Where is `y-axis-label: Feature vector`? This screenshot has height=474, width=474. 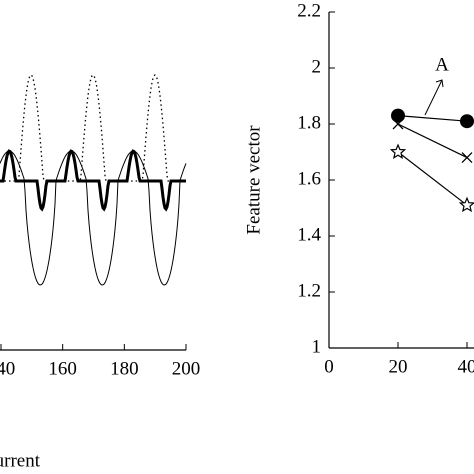
y-axis-label: Feature vector is located at coordinates (253, 180).